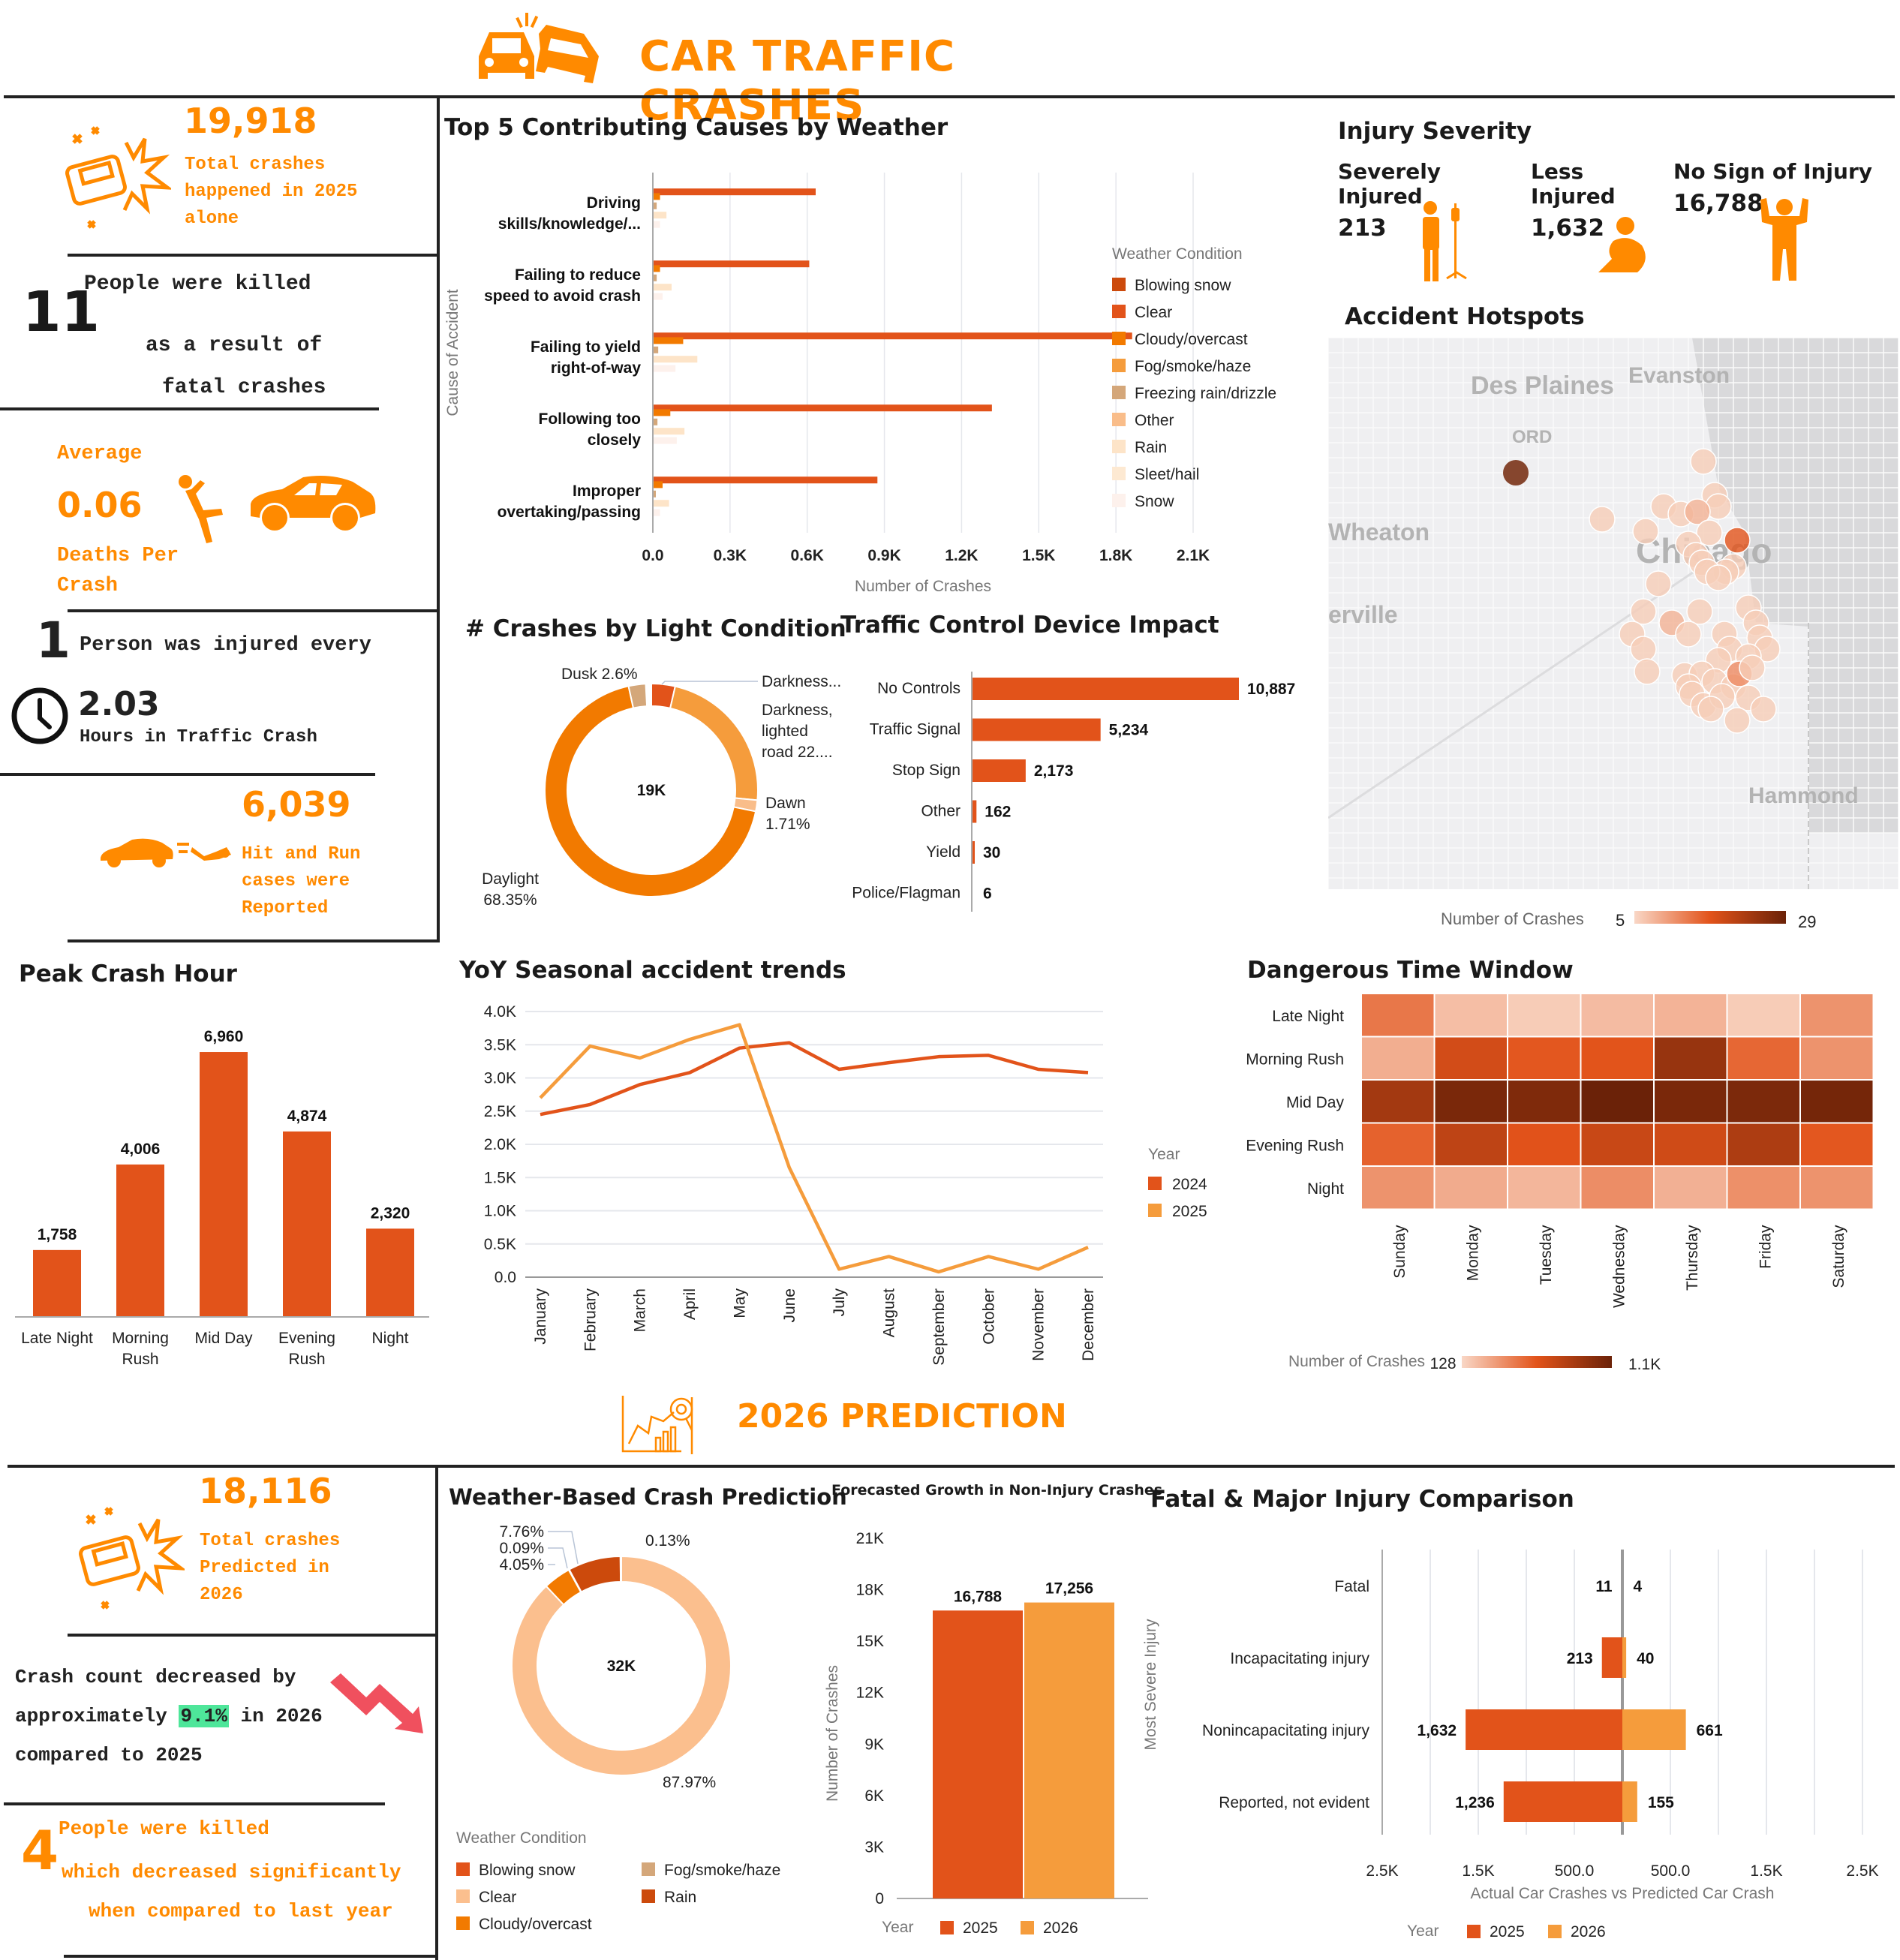  Describe the element at coordinates (1773, 171) in the screenshot. I see `none-label: No Sign of Injury` at that location.